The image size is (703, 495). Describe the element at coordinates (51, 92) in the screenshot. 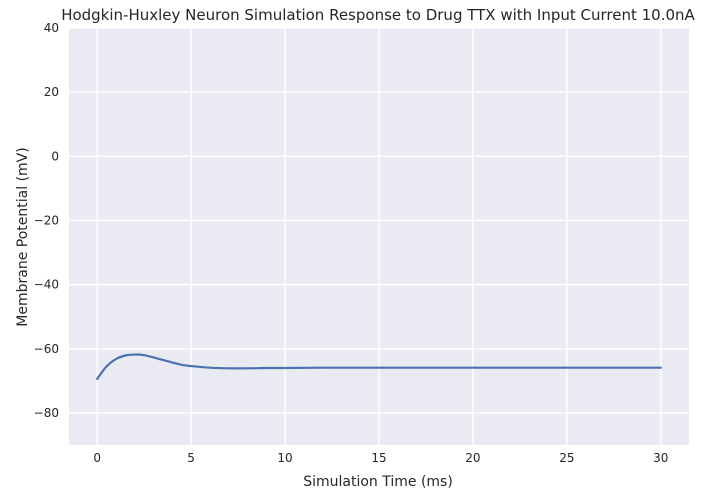

I see `y-tick-label: 20` at that location.